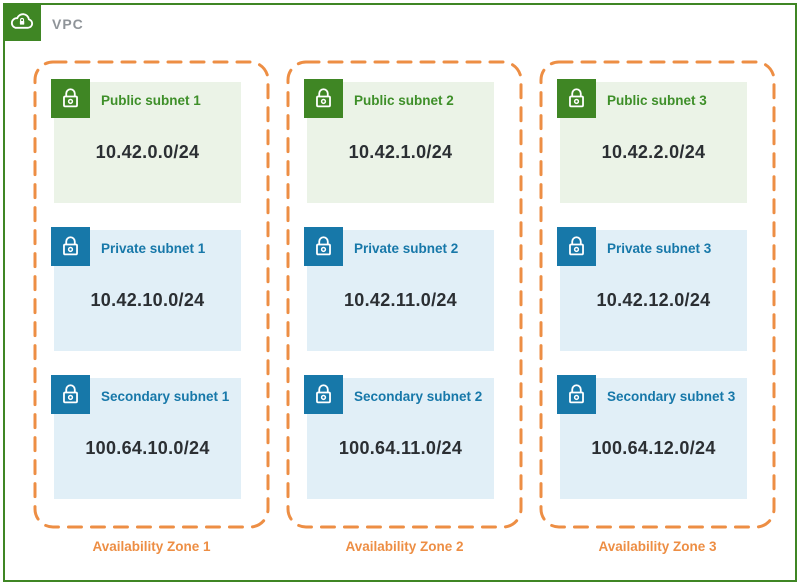 This screenshot has height=585, width=800. What do you see at coordinates (147, 152) in the screenshot?
I see `subnet-cidr: 10.42.0.0/24` at bounding box center [147, 152].